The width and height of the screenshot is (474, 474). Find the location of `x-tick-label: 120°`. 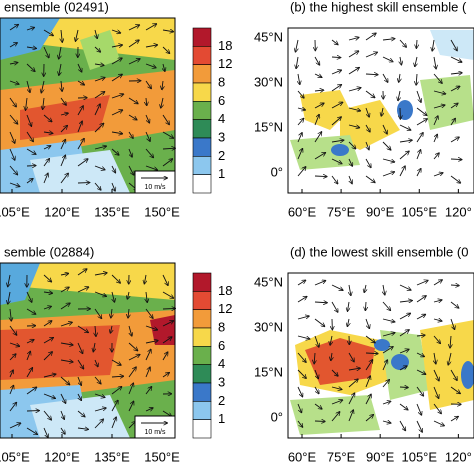

x-tick-label: 120° is located at coordinates (458, 456).